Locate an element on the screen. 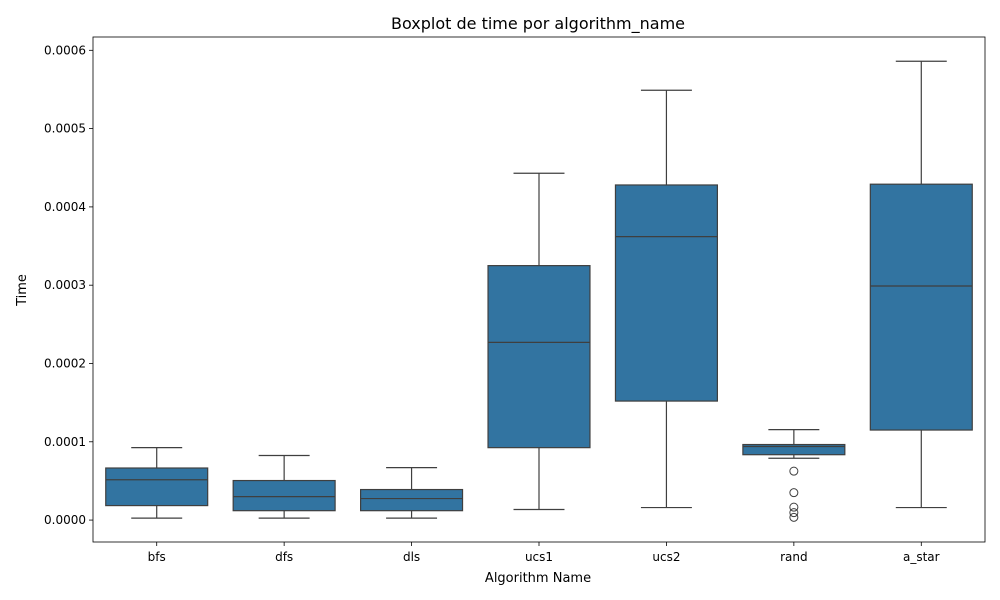 Image resolution: width=1000 pixels, height=600 pixels. box-dls is located at coordinates (412, 493).